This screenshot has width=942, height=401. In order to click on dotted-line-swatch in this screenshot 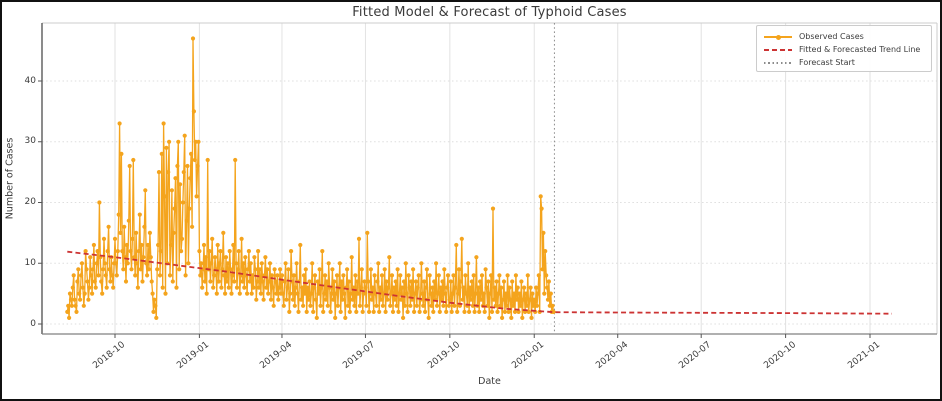, I will do `click(778, 62)`.